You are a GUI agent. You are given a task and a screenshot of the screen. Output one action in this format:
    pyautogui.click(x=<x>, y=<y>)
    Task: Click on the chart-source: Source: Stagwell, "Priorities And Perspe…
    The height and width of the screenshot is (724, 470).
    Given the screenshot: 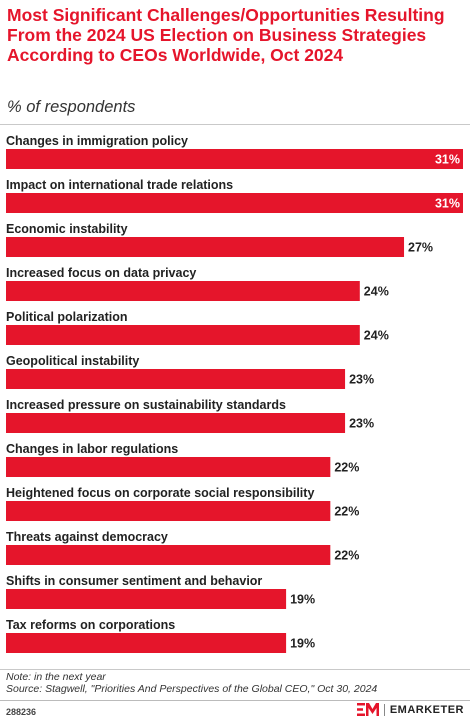 What is the action you would take?
    pyautogui.click(x=191, y=689)
    